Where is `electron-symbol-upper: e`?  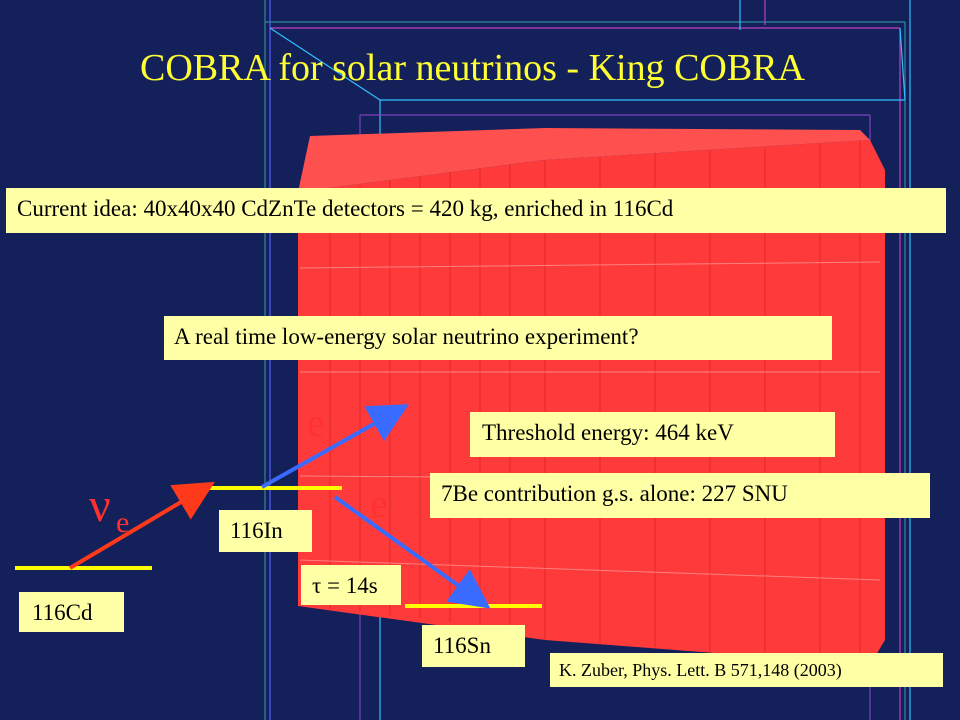 electron-symbol-upper: e is located at coordinates (316, 422).